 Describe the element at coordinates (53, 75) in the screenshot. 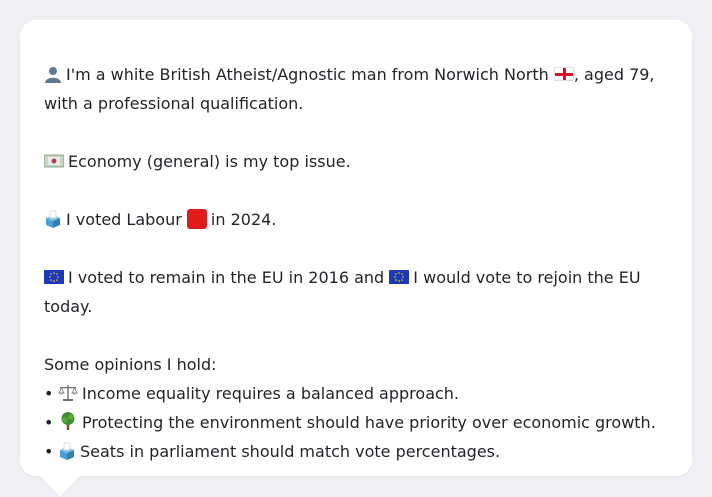

I see `person-icon` at that location.